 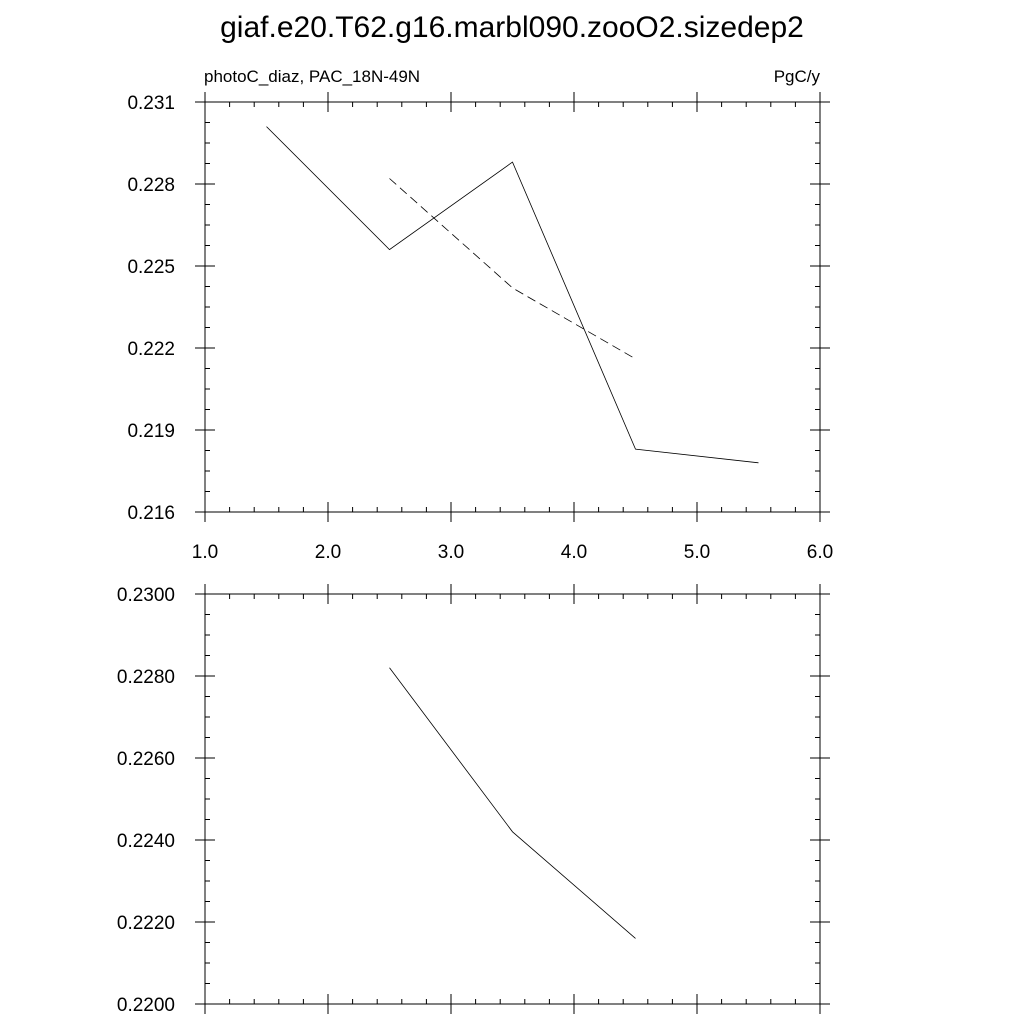 What do you see at coordinates (512, 27) in the screenshot?
I see `chart-title: giaf.e20.T62.g16.marbl090.zooO2.sizedep2` at bounding box center [512, 27].